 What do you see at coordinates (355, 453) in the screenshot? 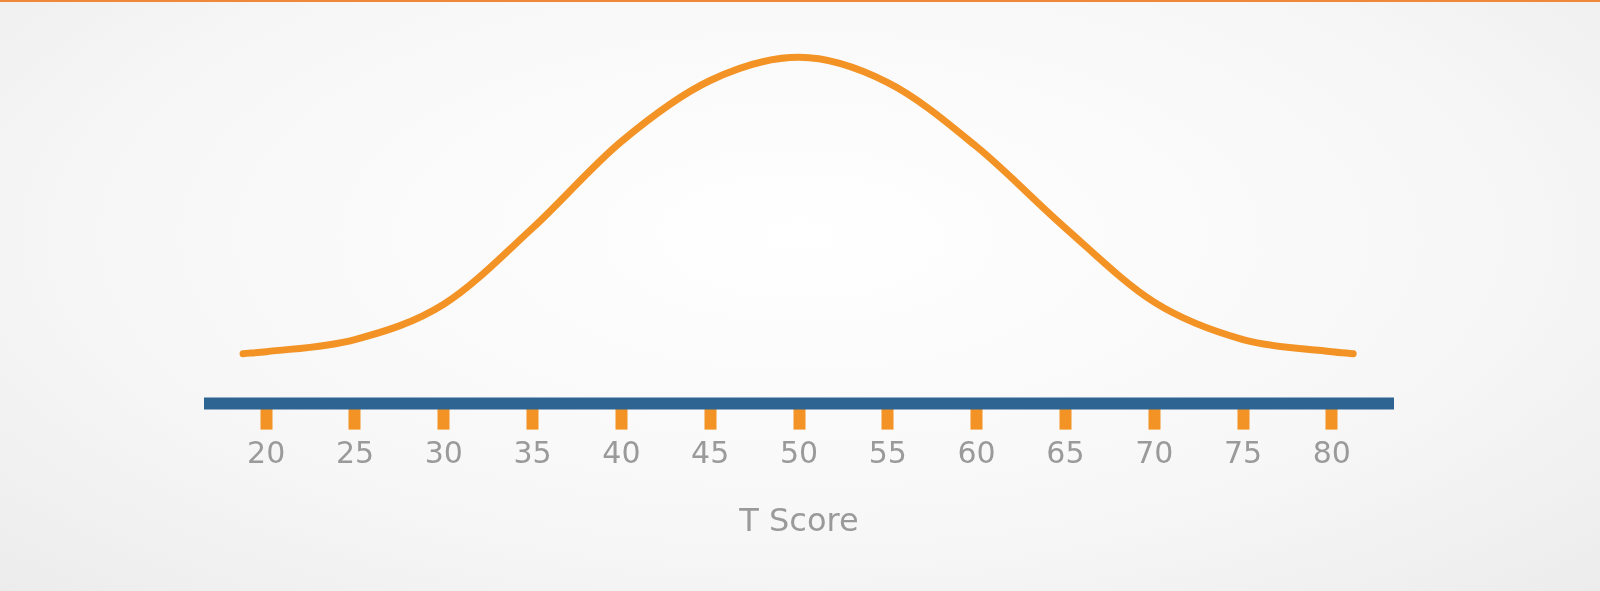
I see `x-tick-label: 25` at bounding box center [355, 453].